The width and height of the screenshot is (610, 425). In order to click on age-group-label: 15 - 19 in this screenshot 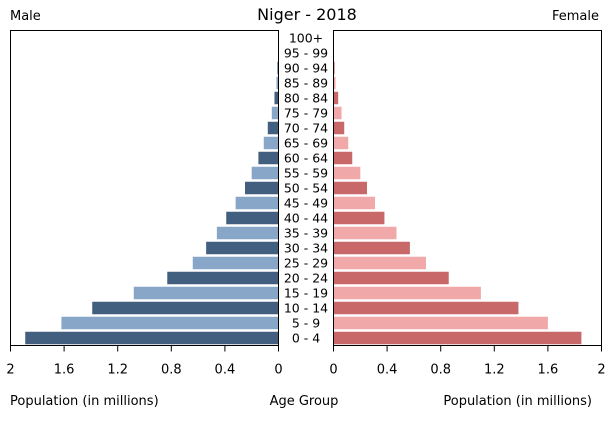, I will do `click(306, 293)`.